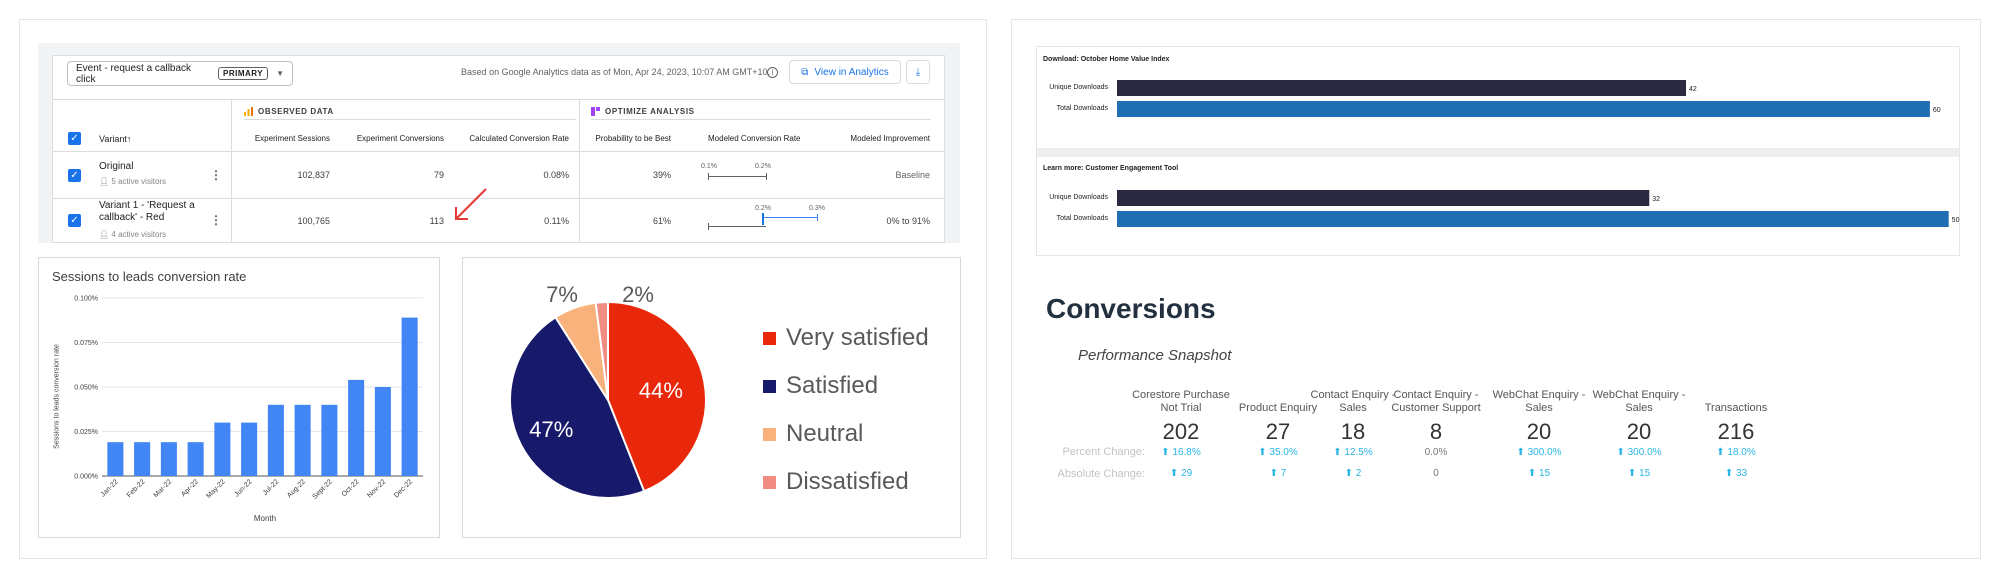 This screenshot has width=2000, height=586. Describe the element at coordinates (296, 488) in the screenshot. I see `x-tick-label: Aug-22` at that location.